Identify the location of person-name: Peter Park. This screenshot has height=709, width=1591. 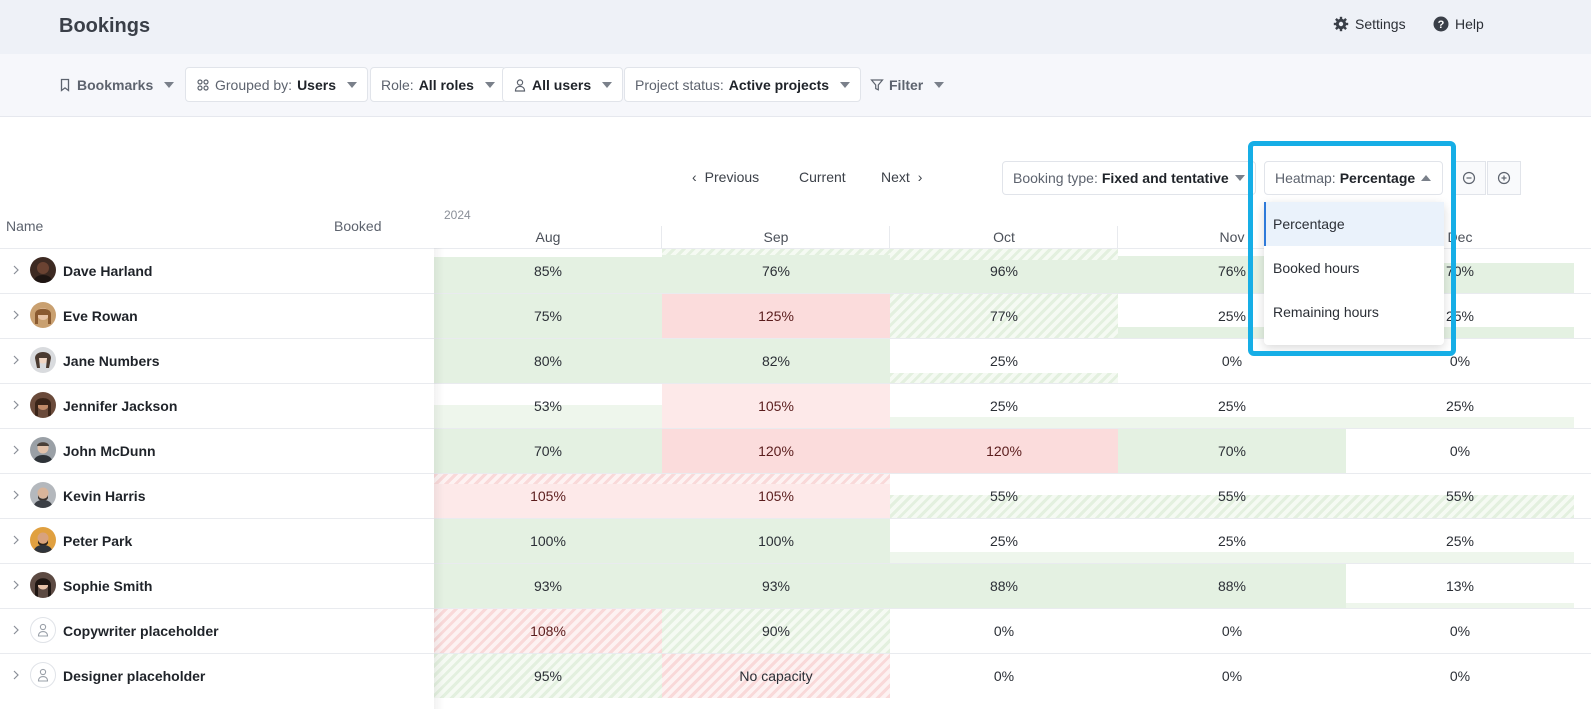
(98, 541).